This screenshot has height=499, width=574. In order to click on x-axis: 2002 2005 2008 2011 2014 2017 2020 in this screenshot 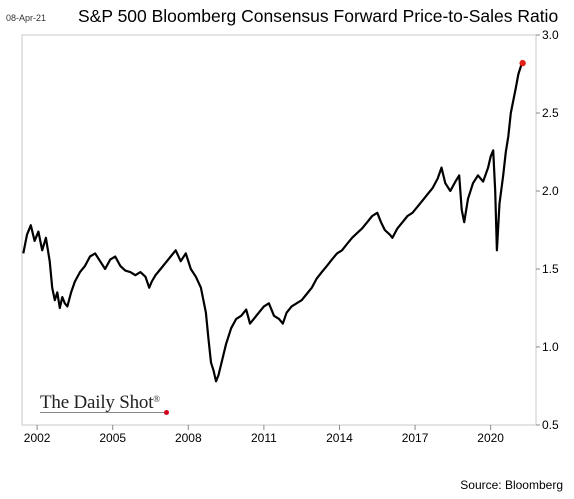, I will do `click(264, 435)`.